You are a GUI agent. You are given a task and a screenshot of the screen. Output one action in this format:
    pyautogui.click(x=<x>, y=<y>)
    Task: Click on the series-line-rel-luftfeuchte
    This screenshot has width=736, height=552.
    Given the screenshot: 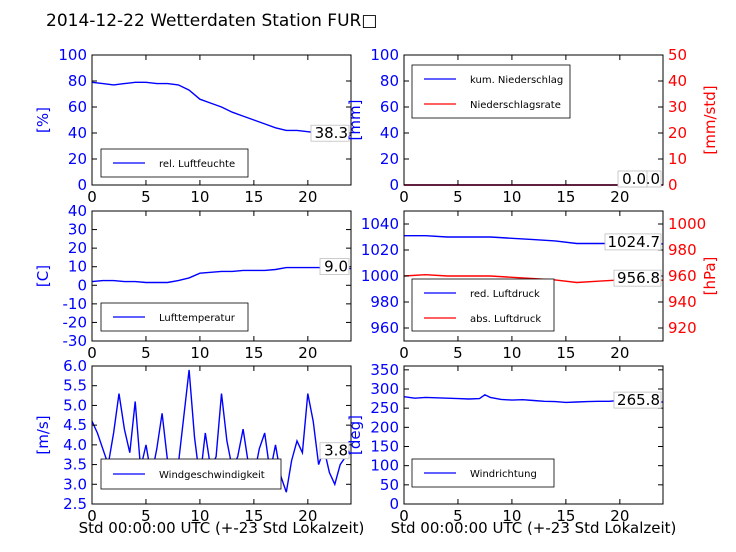 What is the action you would take?
    pyautogui.click(x=221, y=109)
    